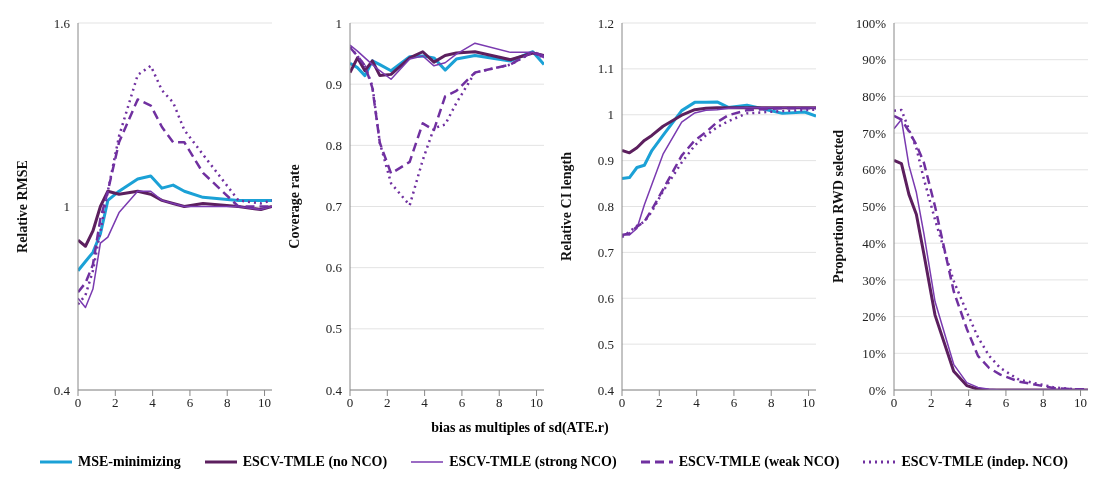  What do you see at coordinates (294, 206) in the screenshot?
I see `y-axis-title: Coverage rate` at bounding box center [294, 206].